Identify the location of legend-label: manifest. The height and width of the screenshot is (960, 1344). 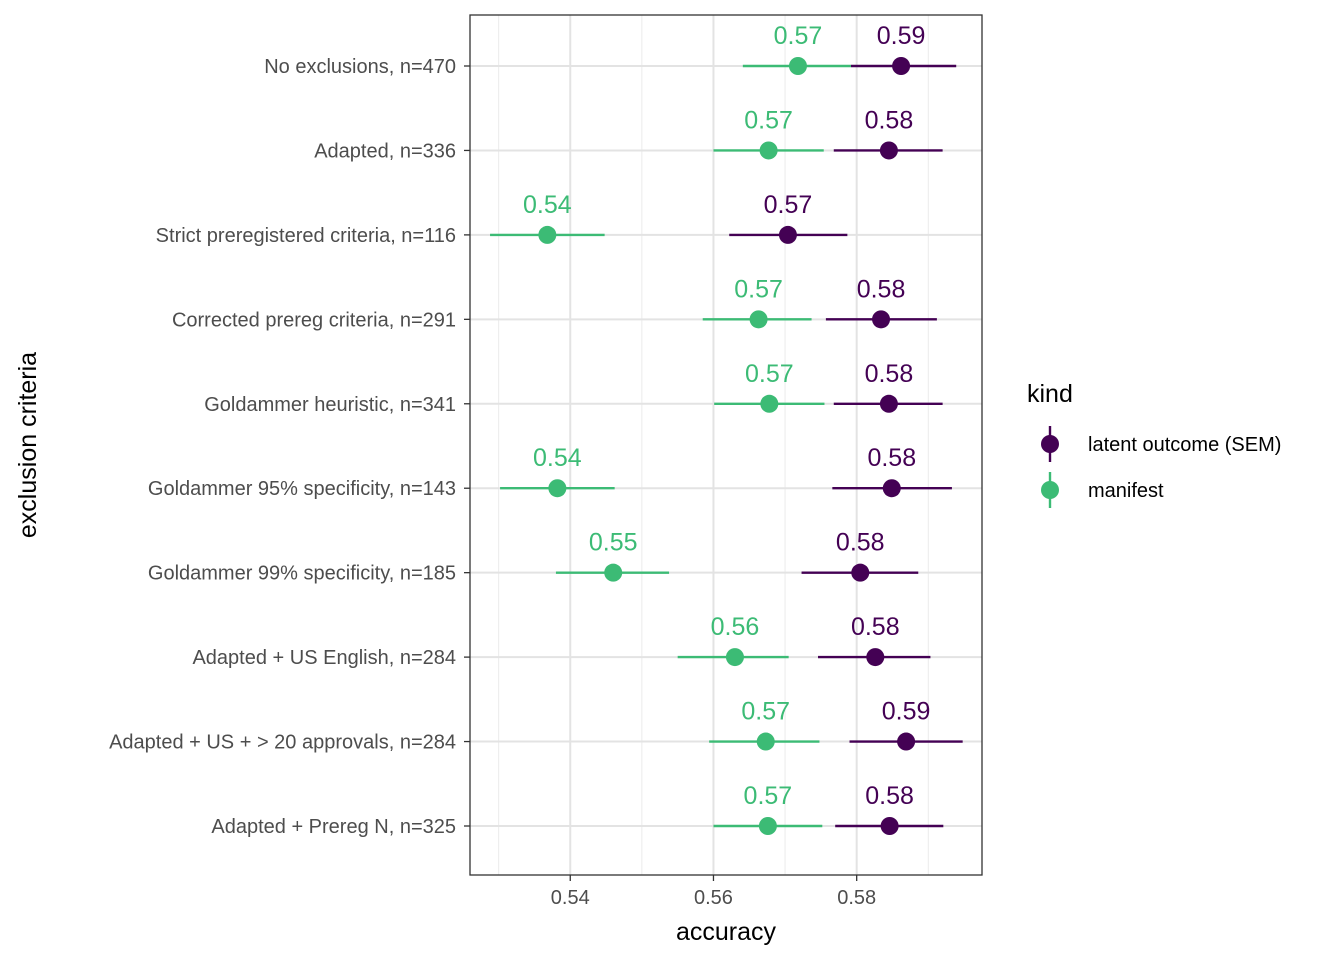
(1126, 491).